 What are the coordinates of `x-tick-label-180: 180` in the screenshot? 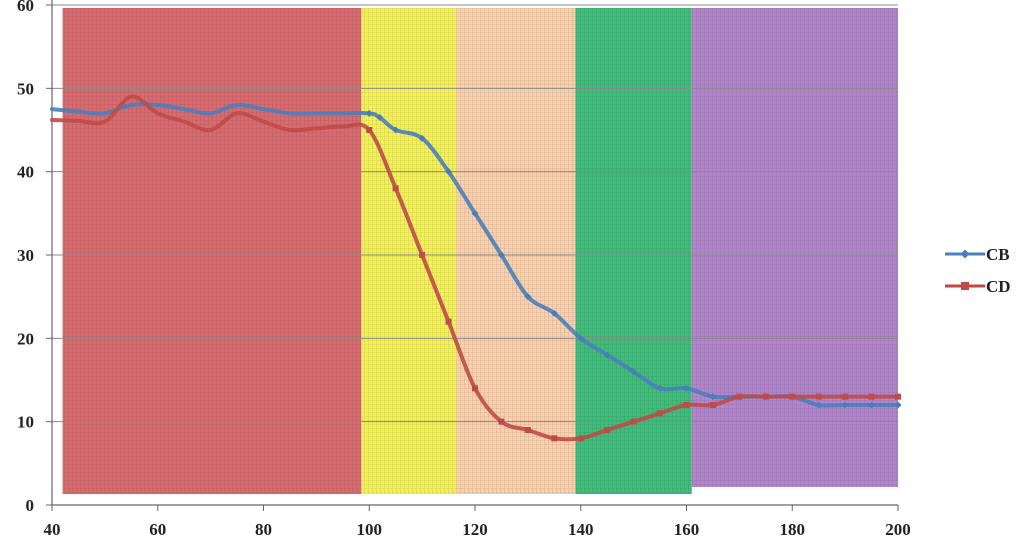 It's located at (793, 529).